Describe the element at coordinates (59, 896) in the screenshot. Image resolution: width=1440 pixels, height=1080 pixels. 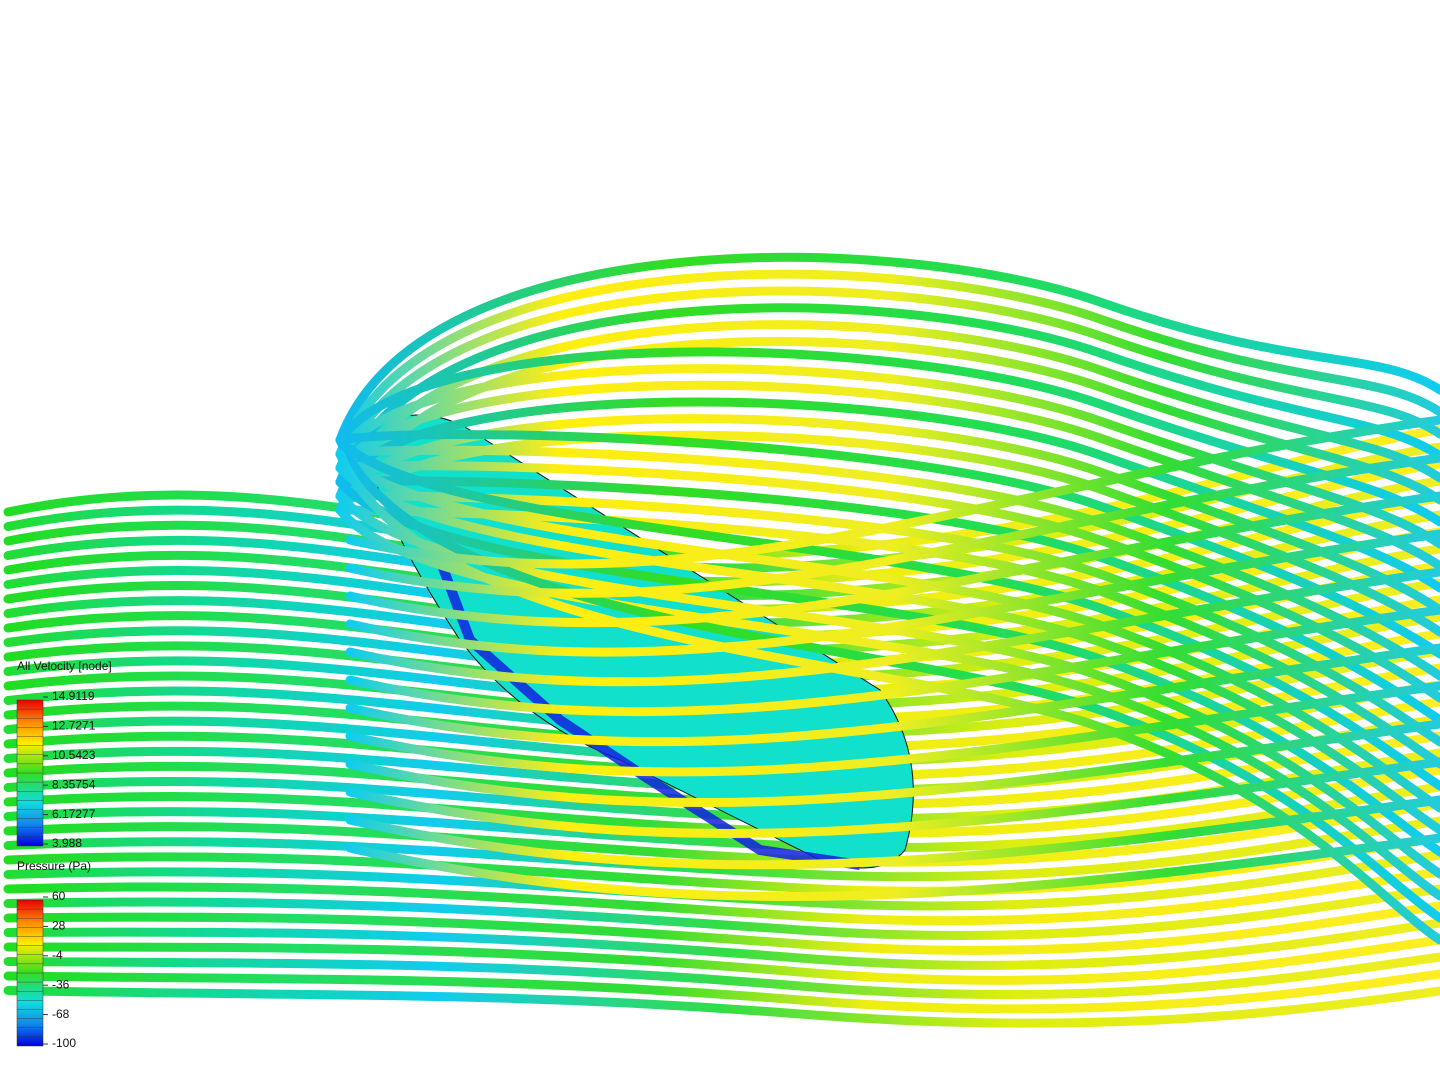
I see `tick-label: 60` at that location.